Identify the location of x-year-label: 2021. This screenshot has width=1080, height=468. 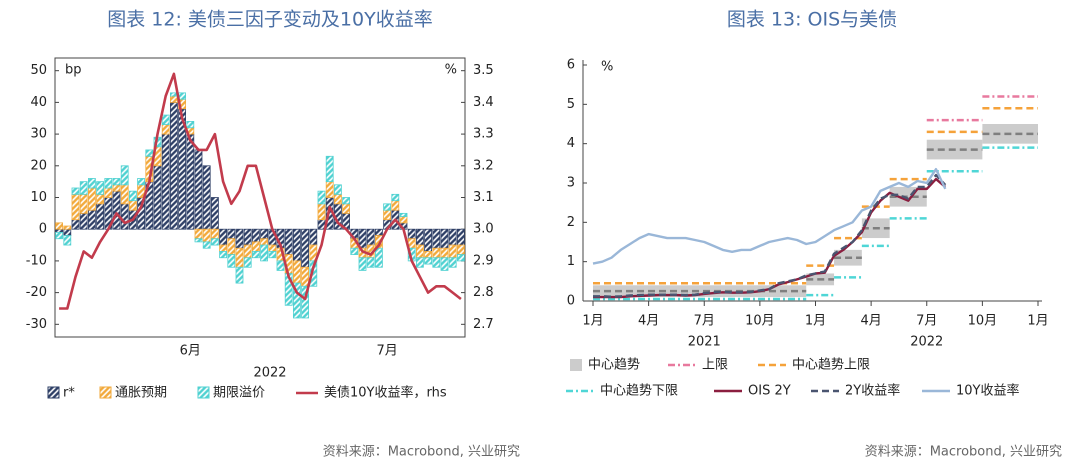
(704, 342).